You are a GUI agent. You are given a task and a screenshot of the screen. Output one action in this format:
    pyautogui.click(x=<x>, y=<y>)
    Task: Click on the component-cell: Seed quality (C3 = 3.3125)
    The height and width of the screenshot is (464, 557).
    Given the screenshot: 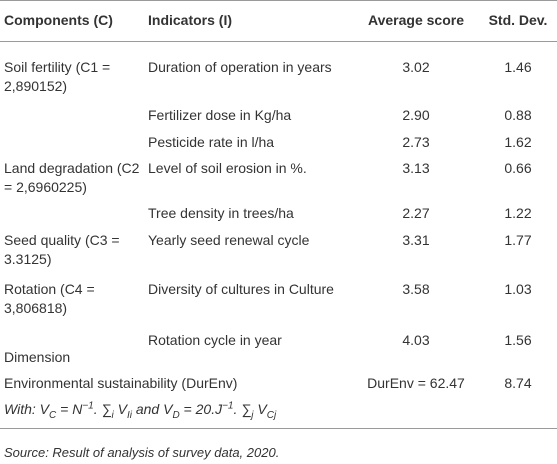 What is the action you would take?
    pyautogui.click(x=62, y=249)
    